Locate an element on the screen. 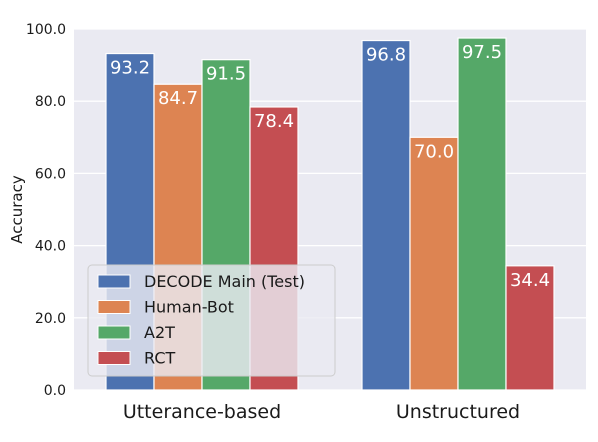 The width and height of the screenshot is (598, 442). y-tick-label: 80.0 is located at coordinates (50, 102).